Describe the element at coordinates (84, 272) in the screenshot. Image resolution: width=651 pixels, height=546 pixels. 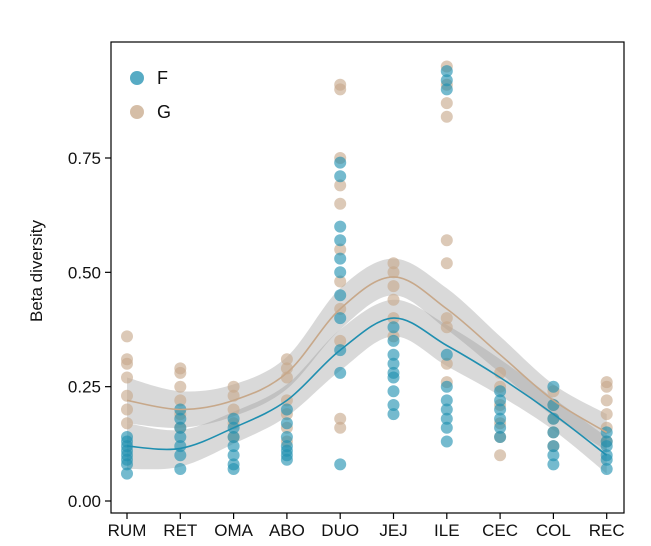
I see `y-tick-label: 0.50` at that location.